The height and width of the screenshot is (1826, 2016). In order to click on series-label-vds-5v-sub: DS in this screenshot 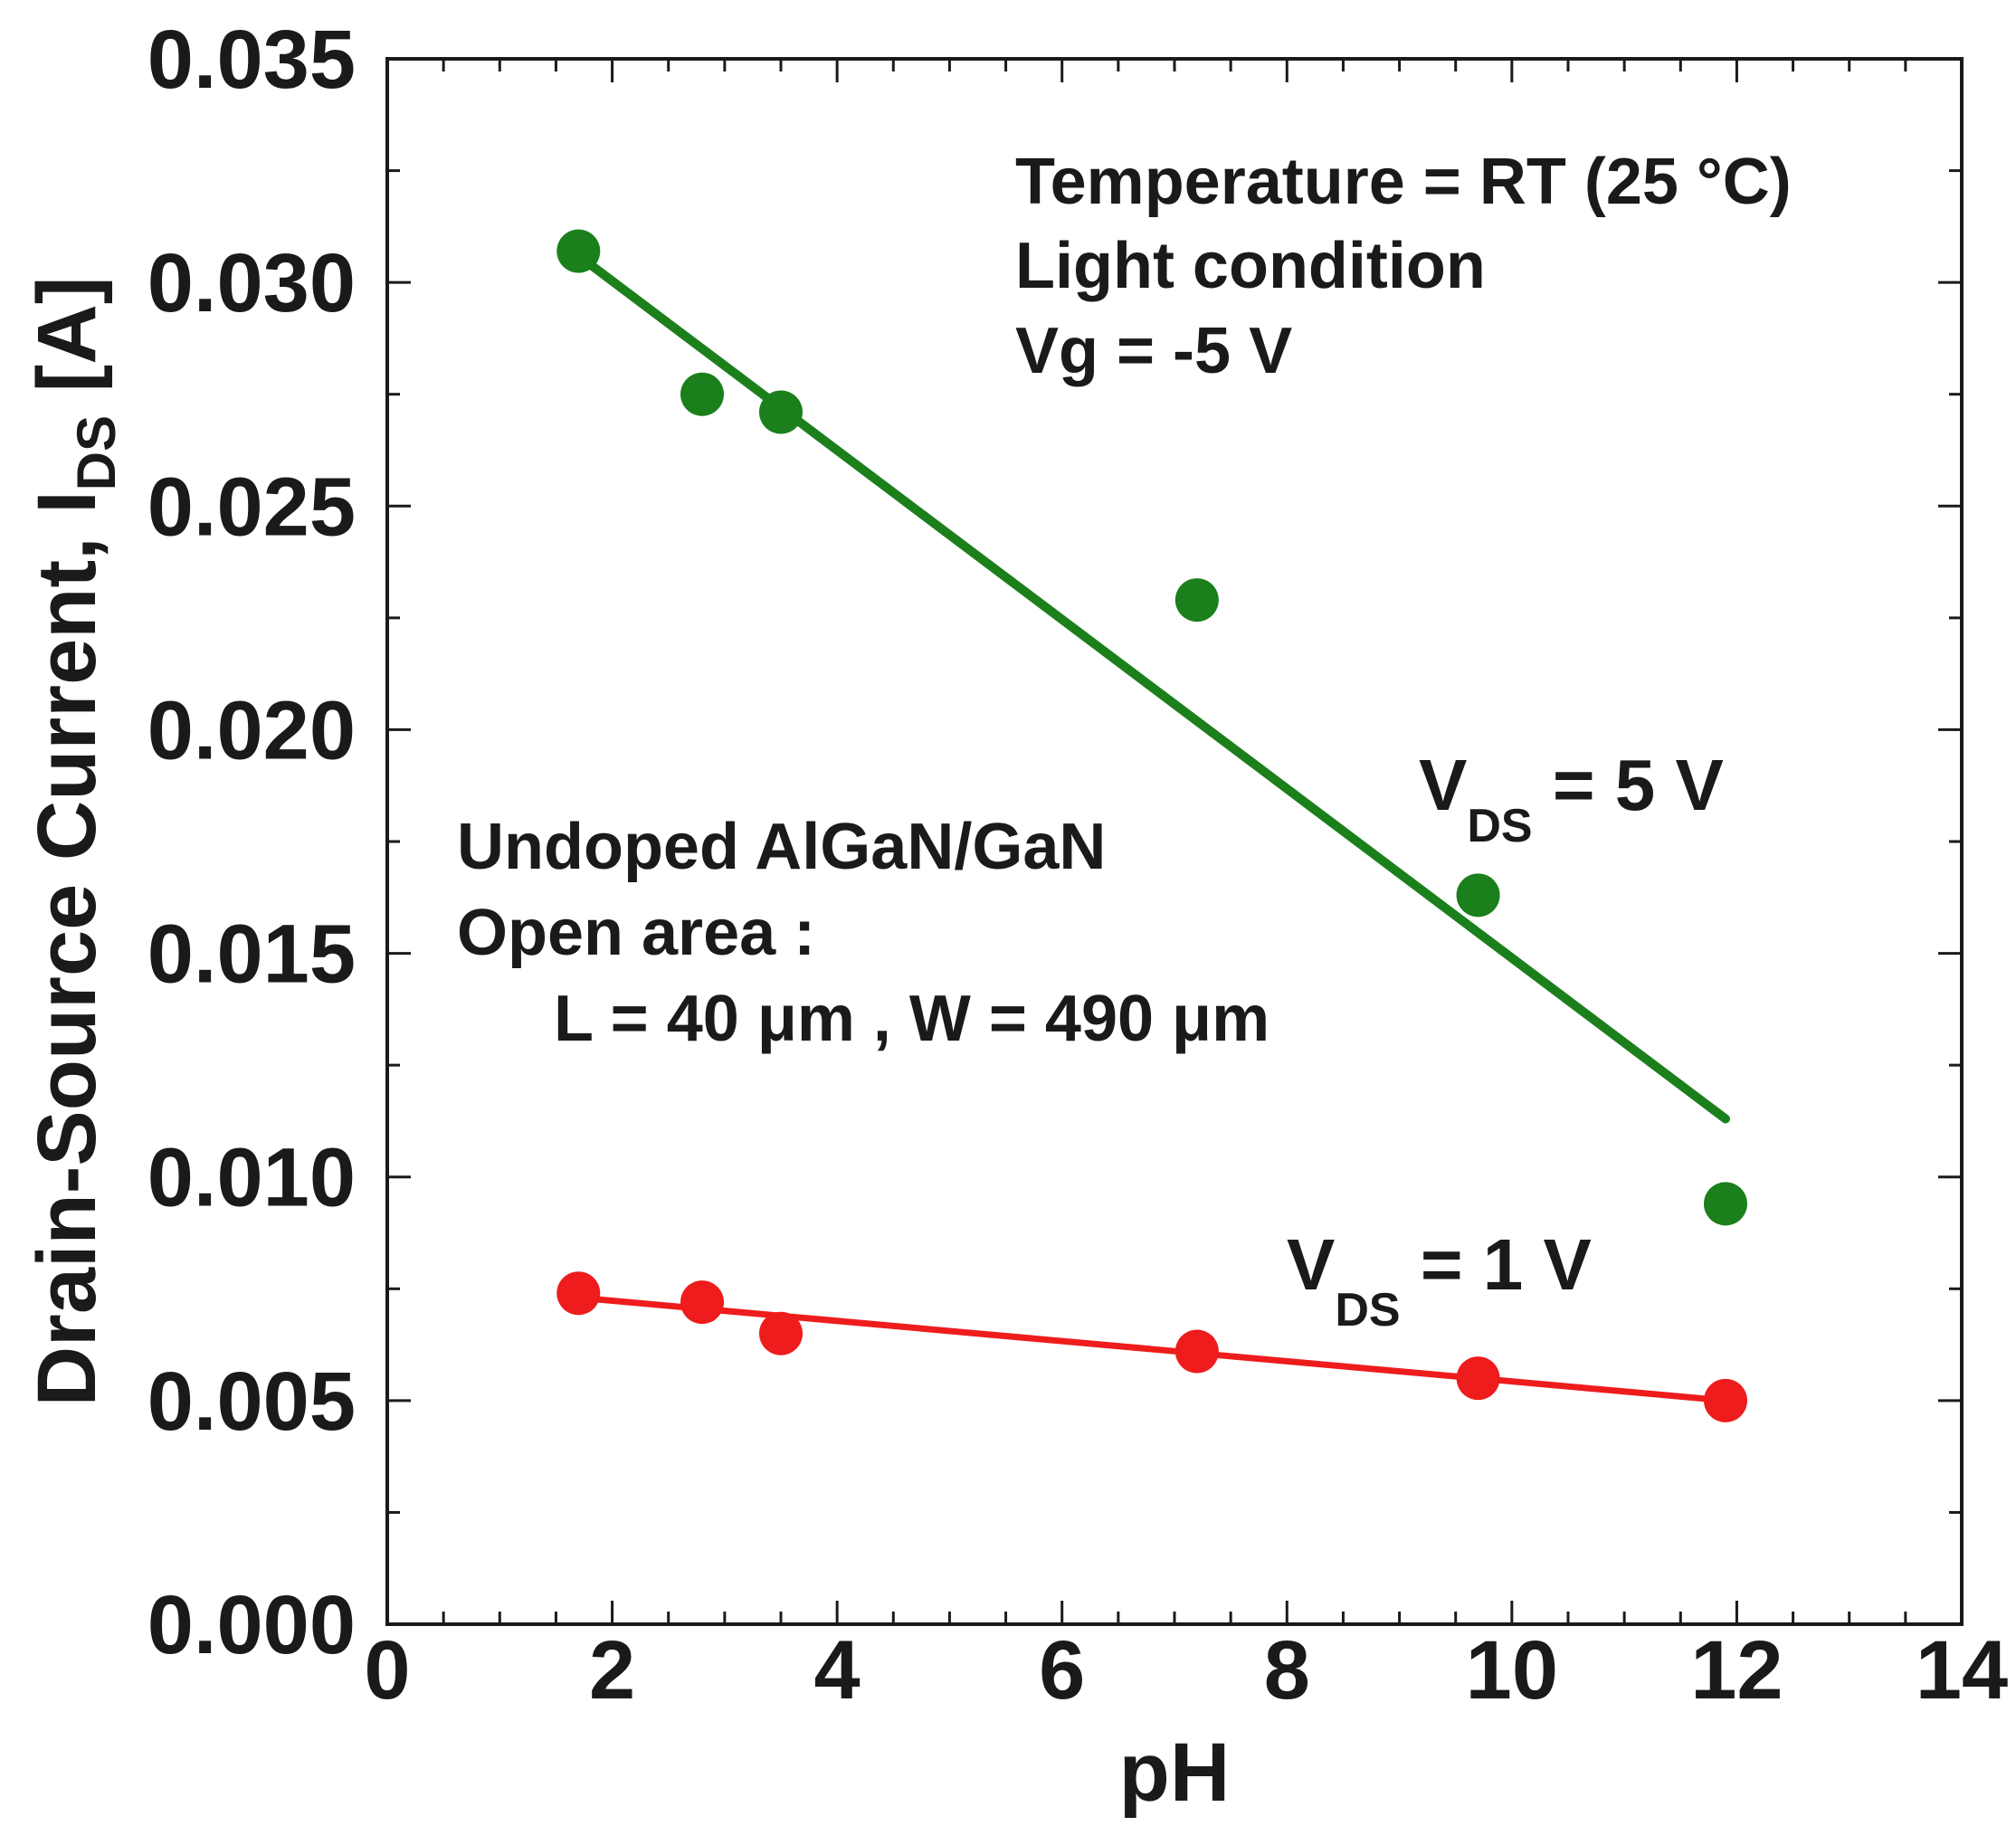, I will do `click(1499, 826)`.